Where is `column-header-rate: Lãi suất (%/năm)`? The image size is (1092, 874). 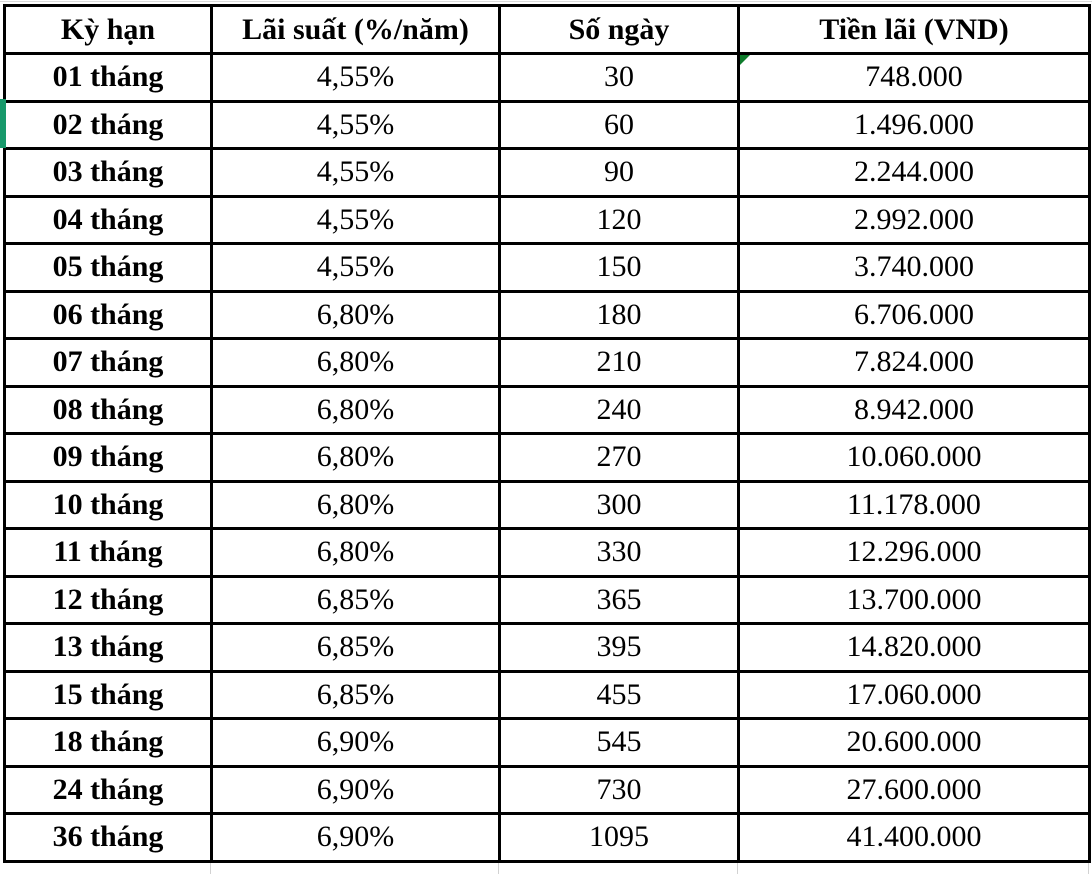
column-header-rate: Lãi suất (%/năm) is located at coordinates (355, 29).